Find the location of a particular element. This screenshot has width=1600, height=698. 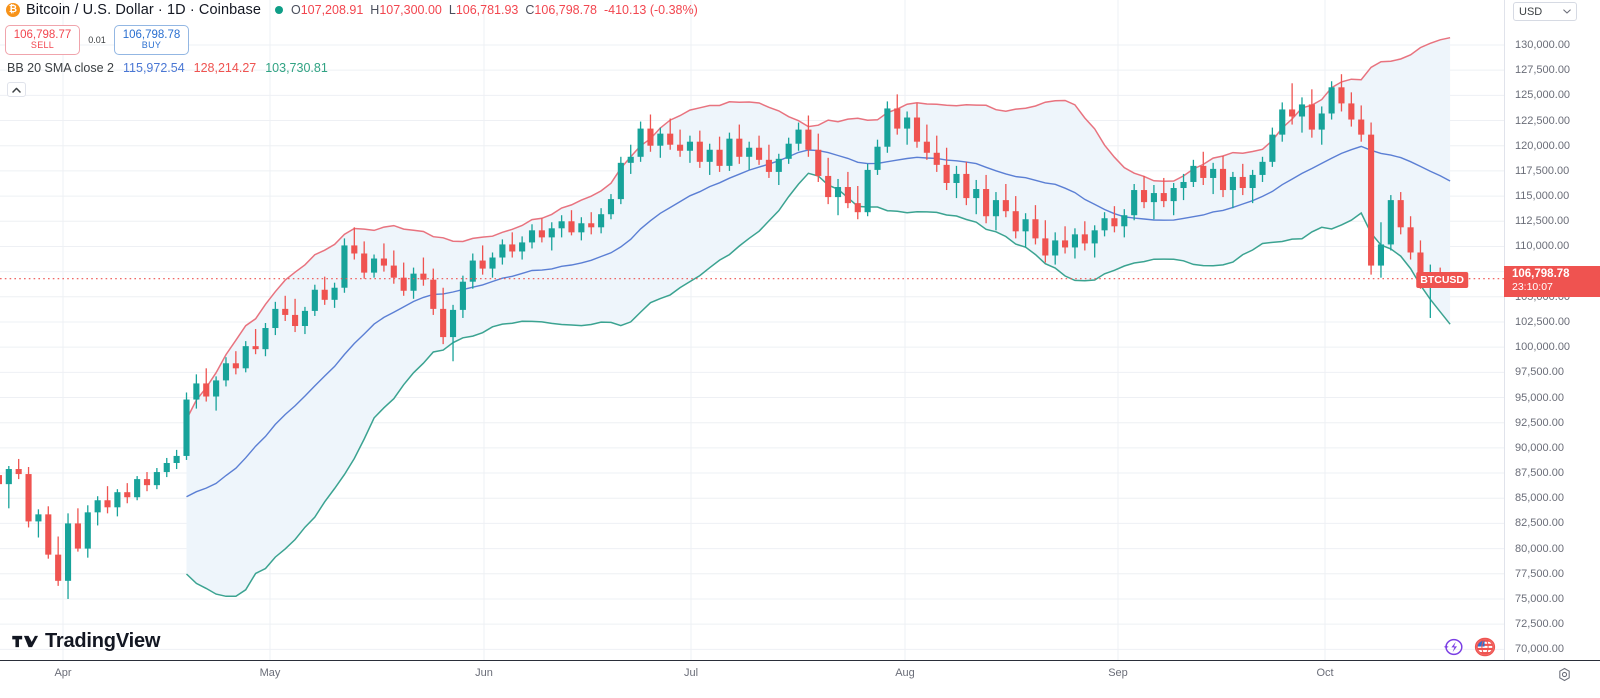

sell-button: 106,798.77 SELL is located at coordinates (42, 40).